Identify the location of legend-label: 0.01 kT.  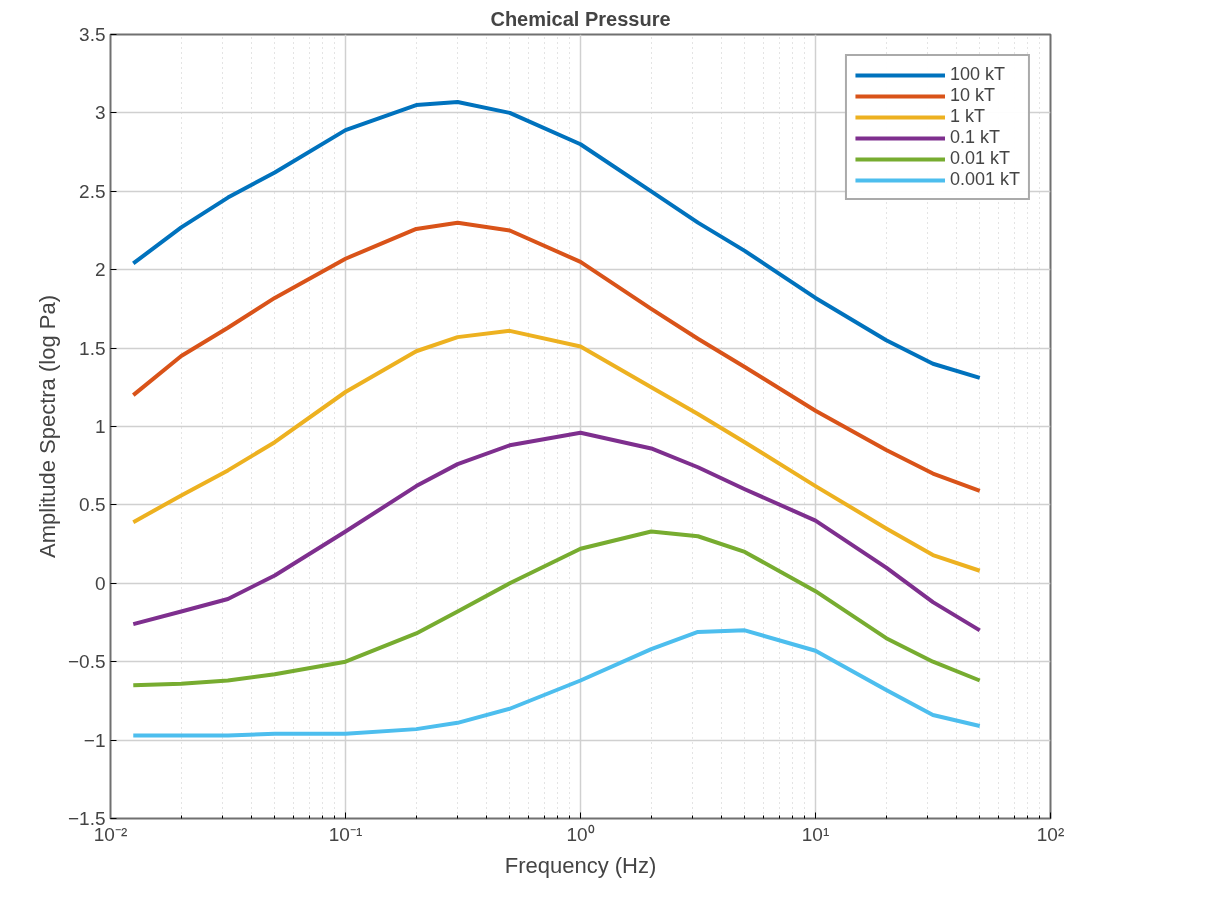
(979, 158).